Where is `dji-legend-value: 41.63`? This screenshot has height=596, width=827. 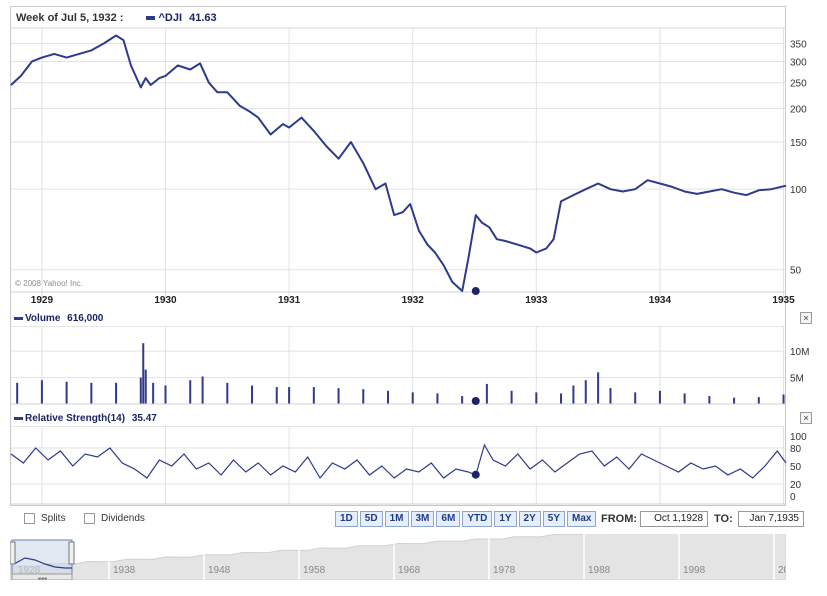
dji-legend-value: 41.63 is located at coordinates (203, 18).